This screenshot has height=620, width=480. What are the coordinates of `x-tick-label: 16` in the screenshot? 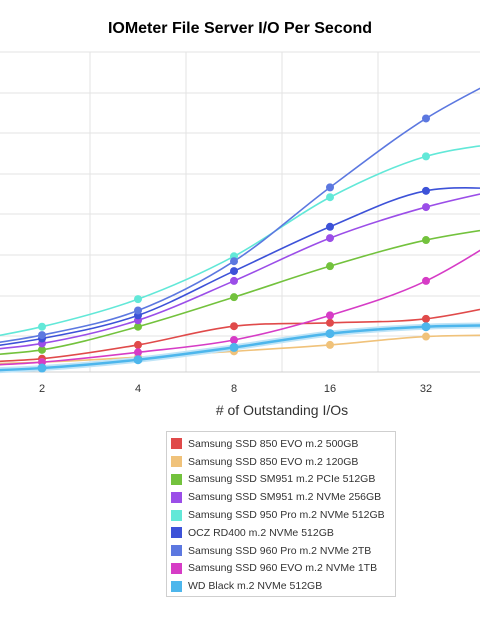 It's located at (330, 389).